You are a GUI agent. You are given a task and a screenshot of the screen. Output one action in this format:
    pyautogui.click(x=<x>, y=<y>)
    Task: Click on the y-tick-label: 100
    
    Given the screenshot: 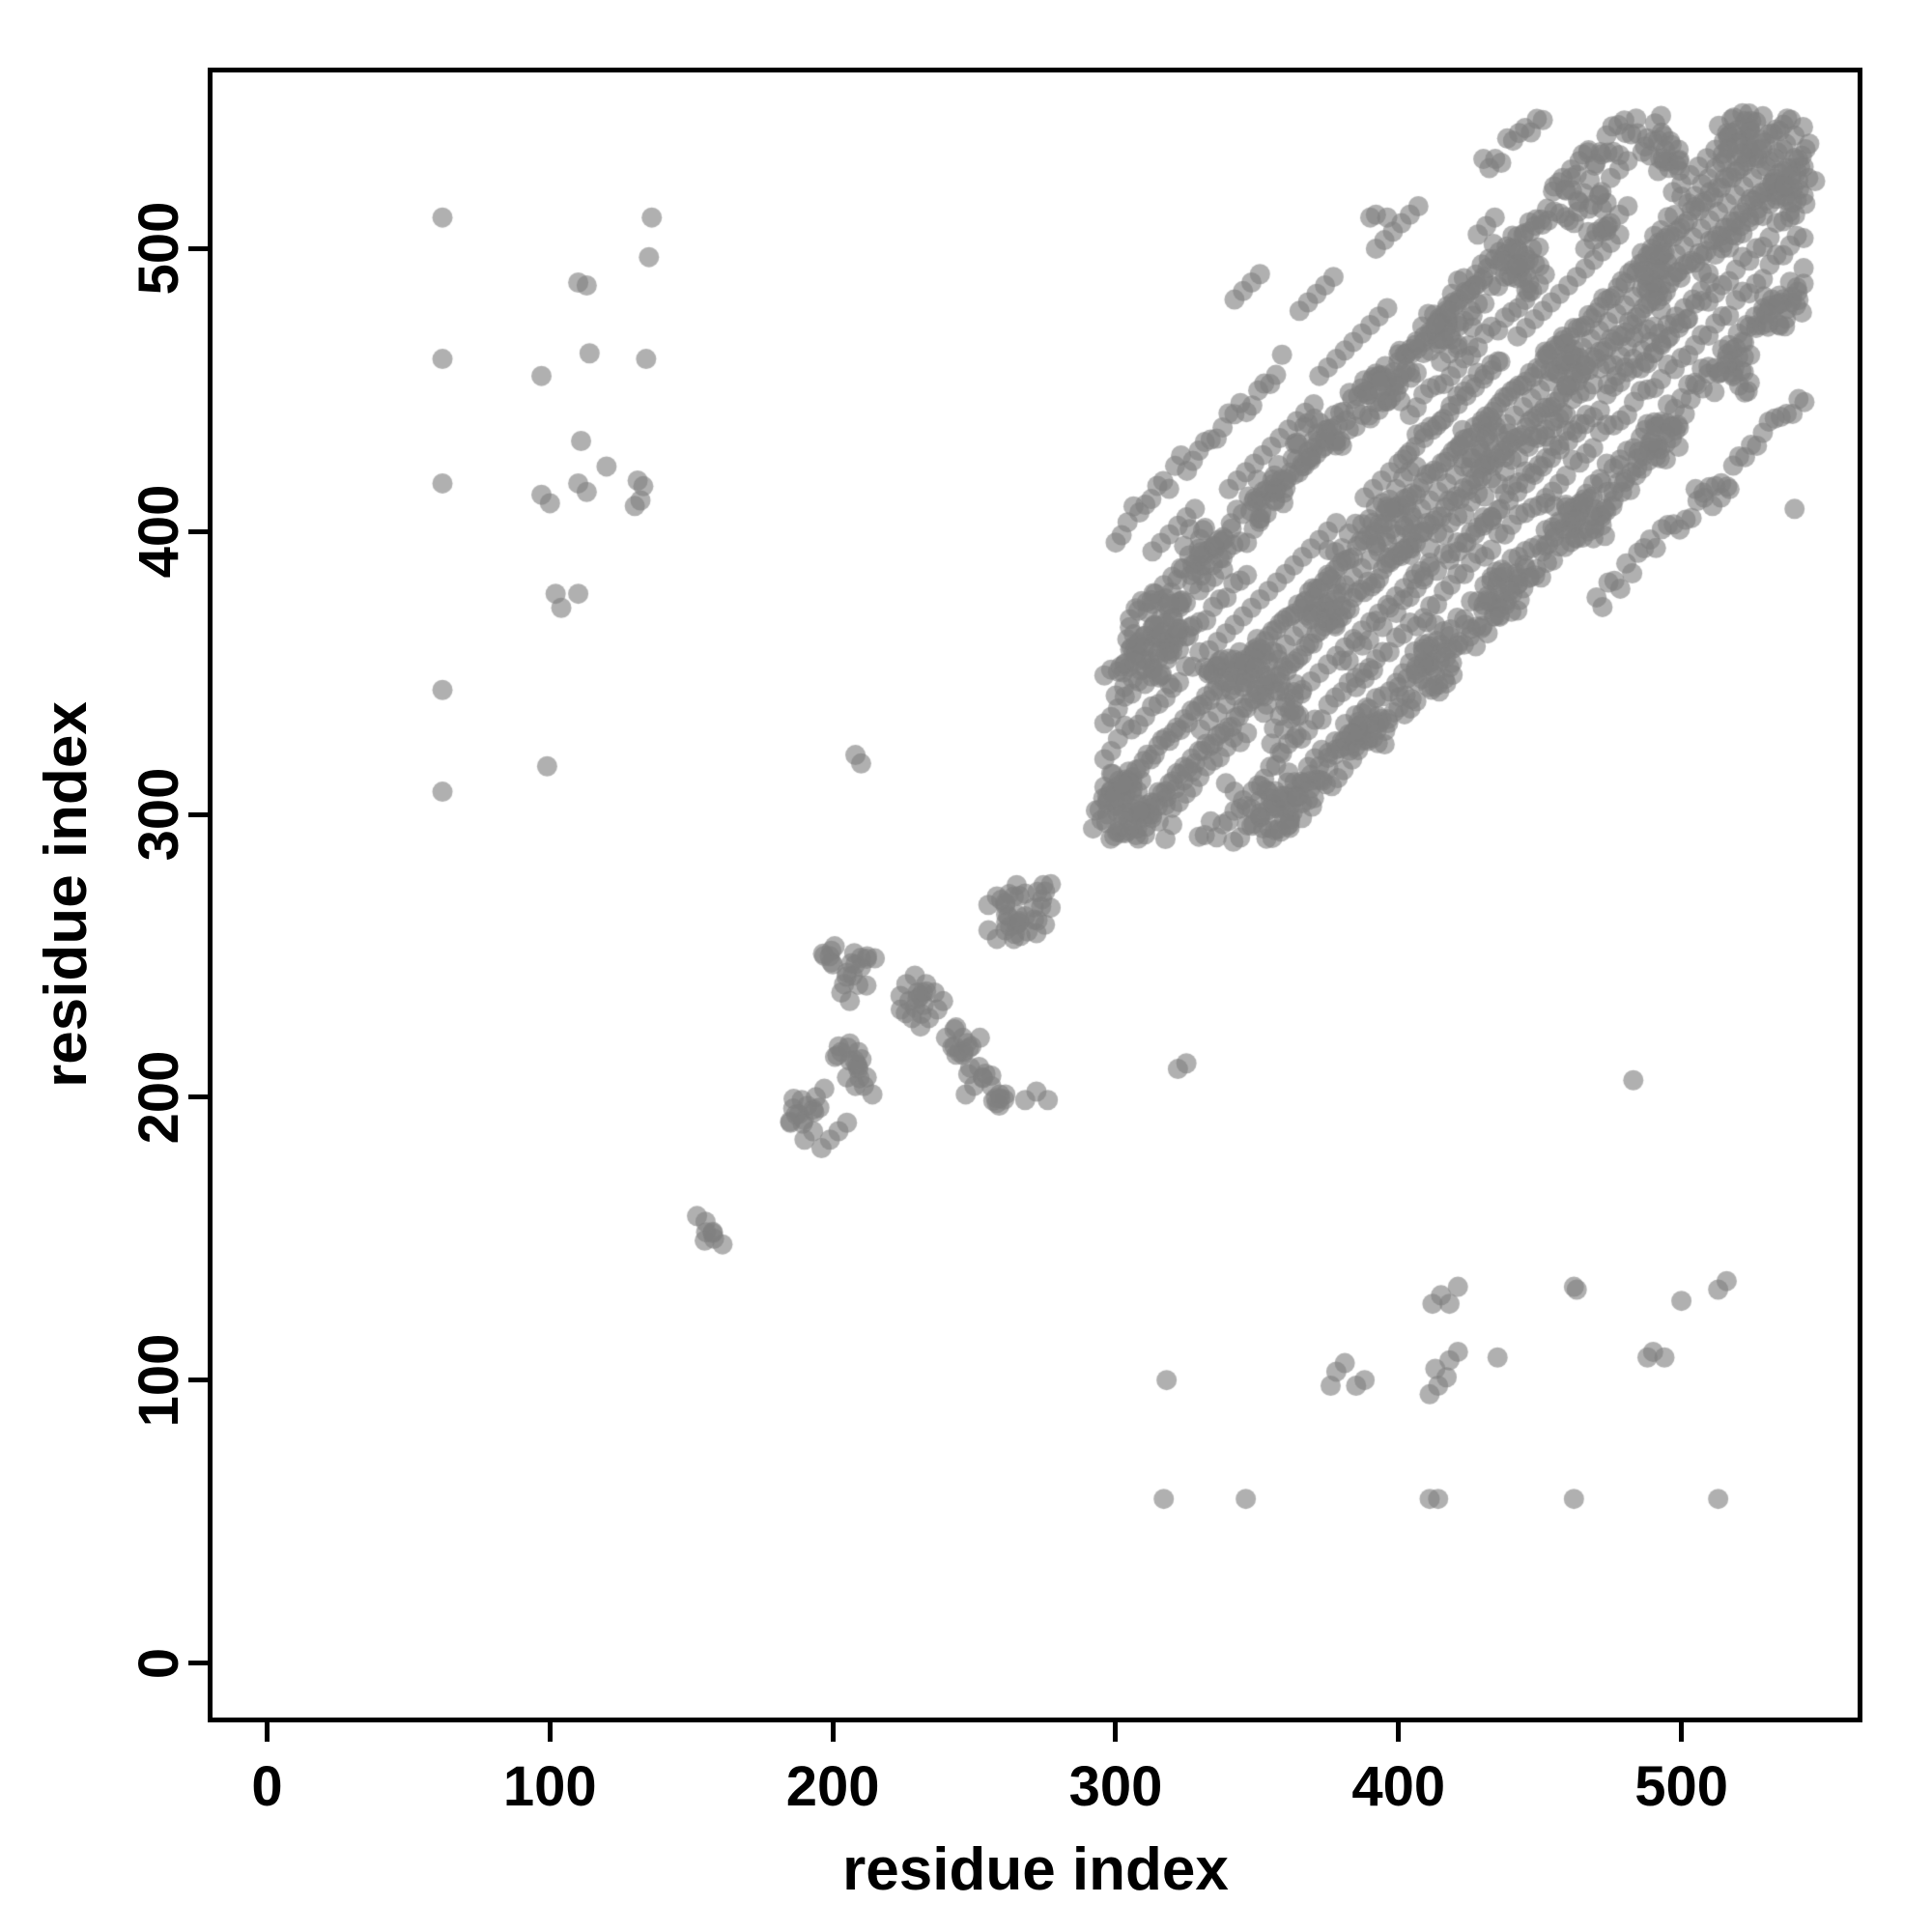 What is the action you would take?
    pyautogui.click(x=159, y=1380)
    